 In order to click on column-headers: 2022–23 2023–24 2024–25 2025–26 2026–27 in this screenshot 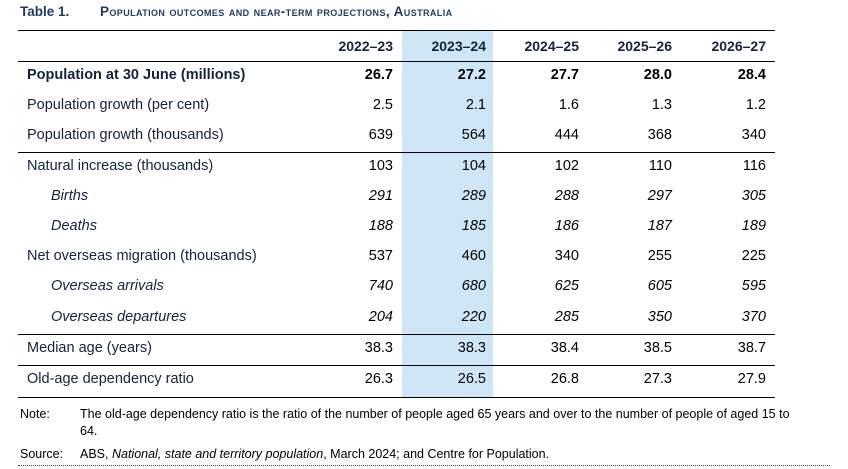, I will do `click(396, 47)`.